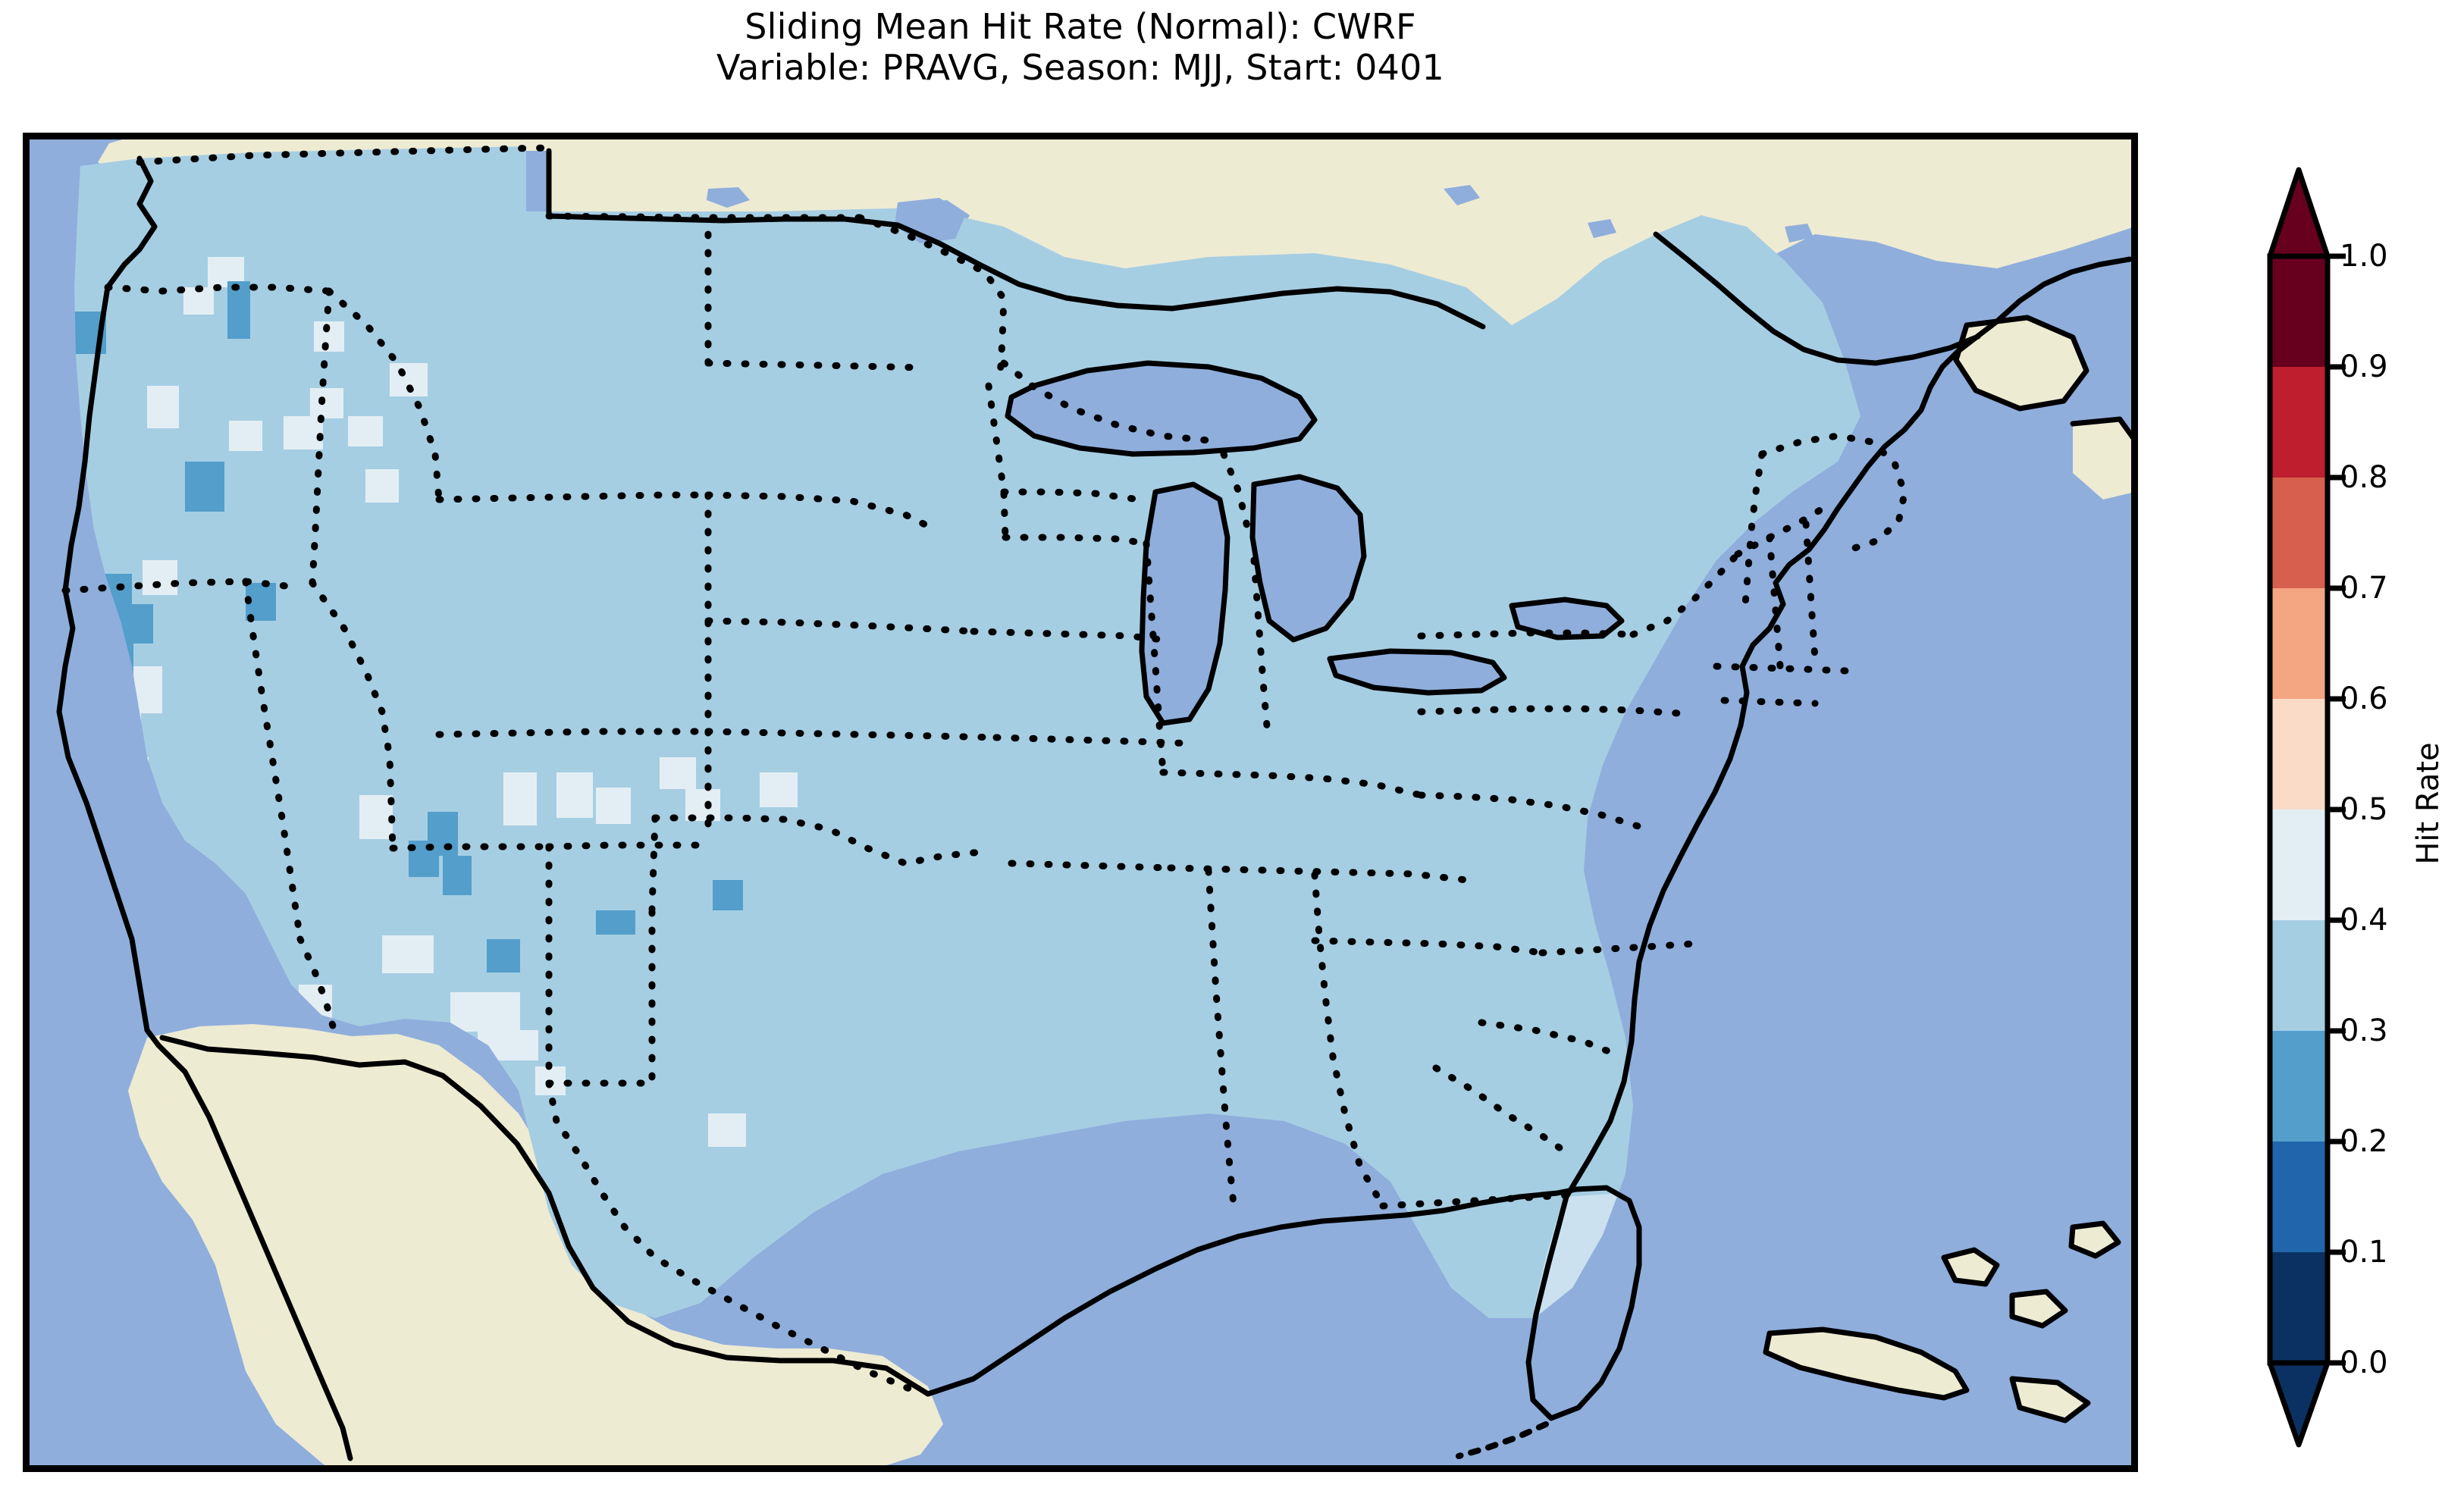 The image size is (2464, 1494). Describe the element at coordinates (2045, 409) in the screenshot. I see `atlantic-canada-landmass` at that location.